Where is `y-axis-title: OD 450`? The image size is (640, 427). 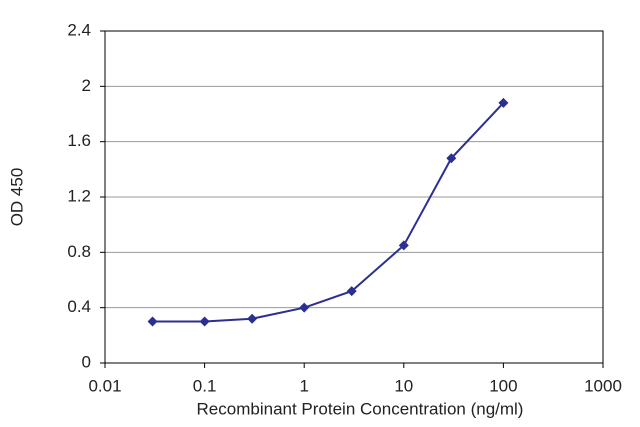
y-axis-title: OD 450 is located at coordinates (16, 197).